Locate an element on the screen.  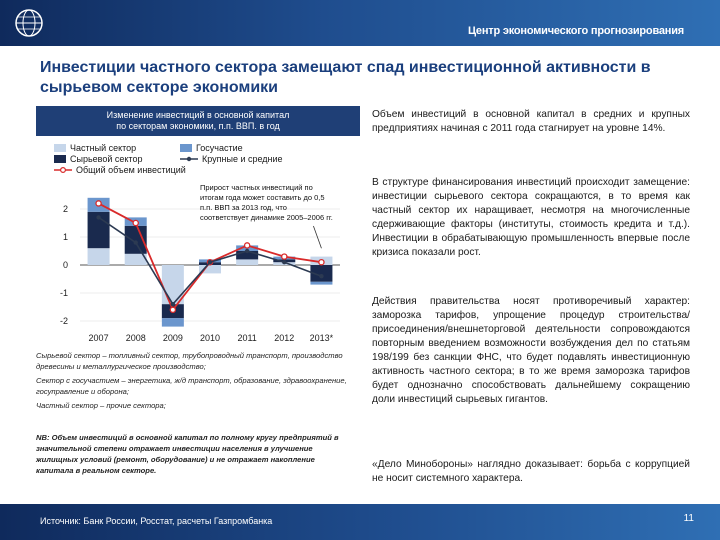
annotation-line-4: соответствует динамике 2005–2006 гг. is located at coordinates (266, 217).